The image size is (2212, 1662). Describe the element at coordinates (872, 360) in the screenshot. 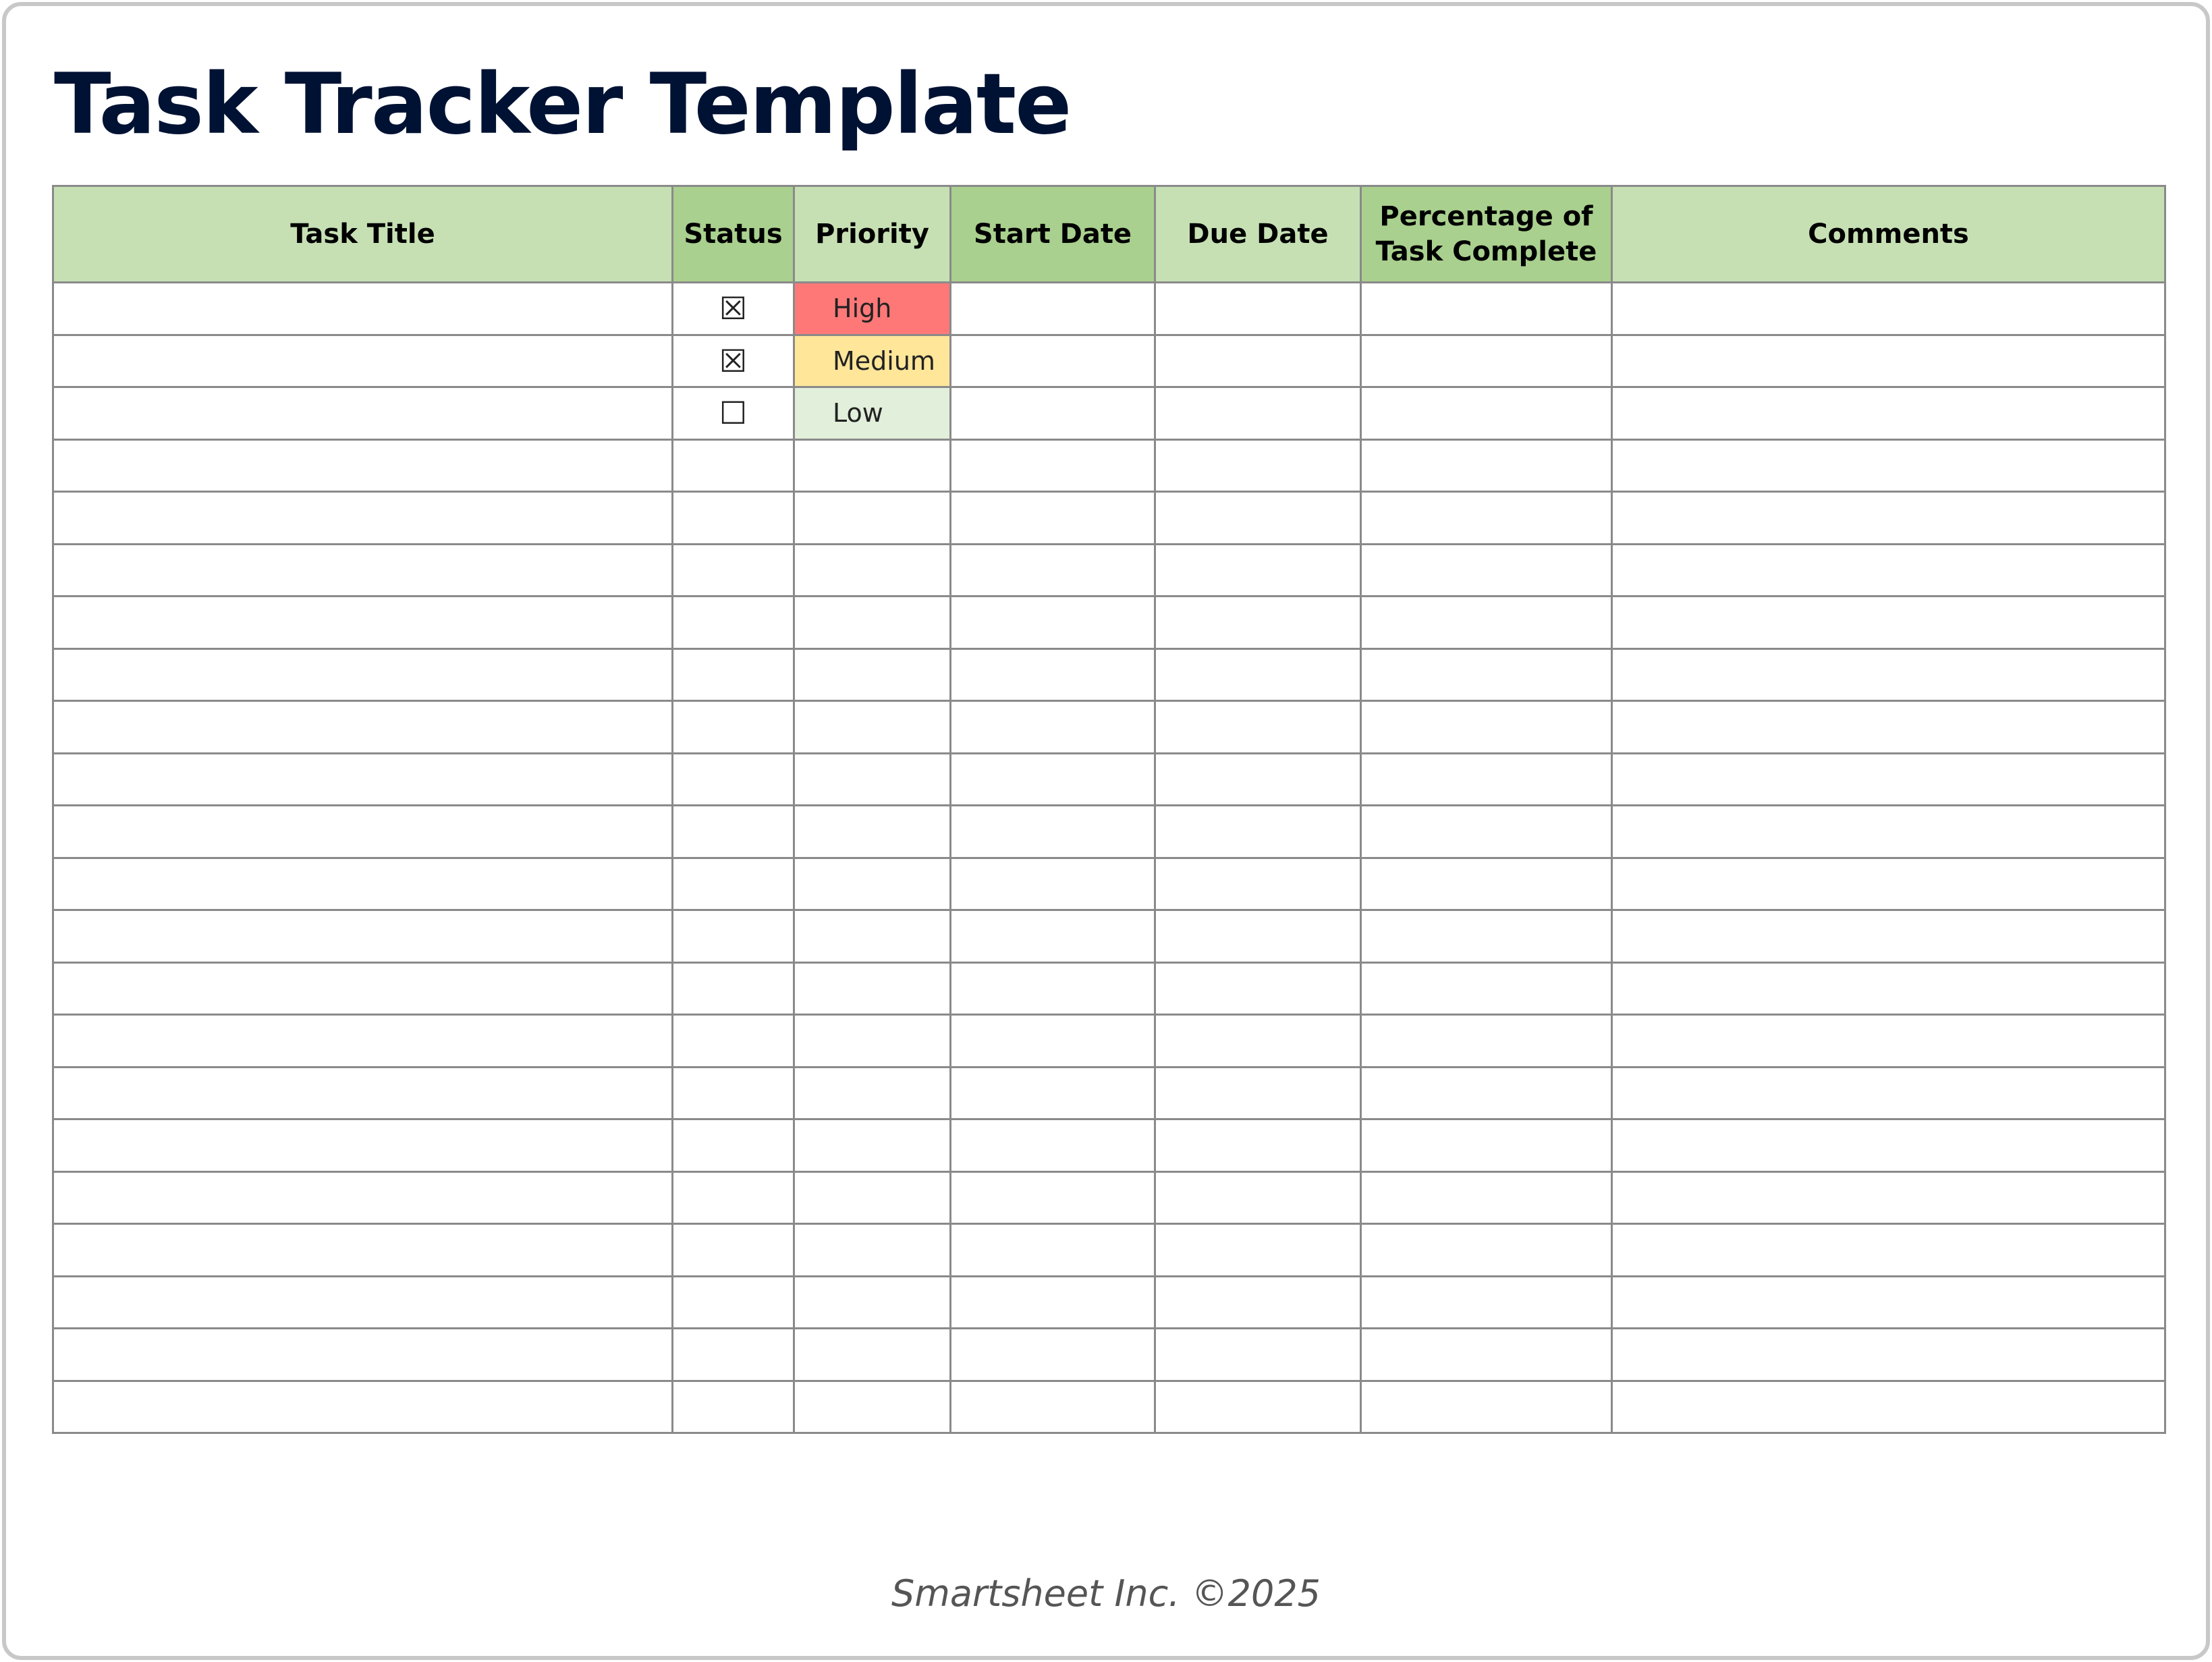

I see `priority-cell: Medium` at that location.